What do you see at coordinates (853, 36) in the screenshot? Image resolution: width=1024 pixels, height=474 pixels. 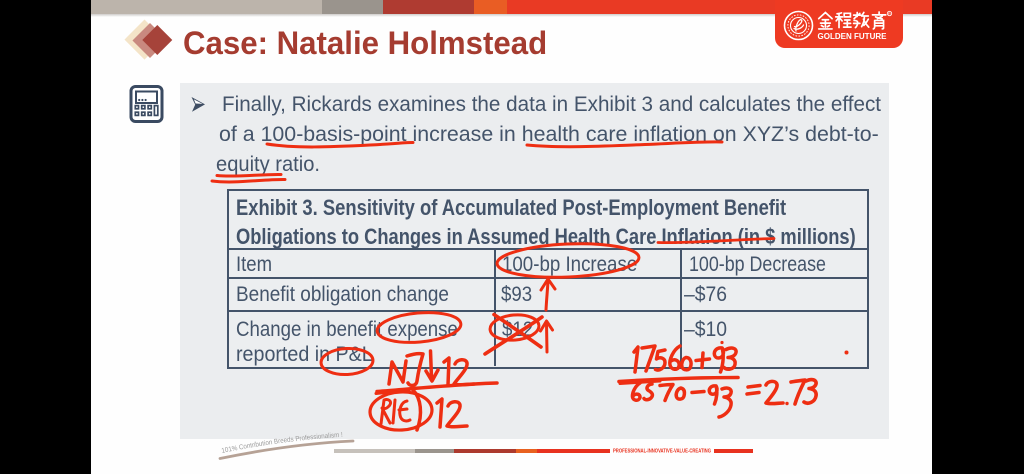 I see `svg-text: GOLDEN FUTURE` at bounding box center [853, 36].